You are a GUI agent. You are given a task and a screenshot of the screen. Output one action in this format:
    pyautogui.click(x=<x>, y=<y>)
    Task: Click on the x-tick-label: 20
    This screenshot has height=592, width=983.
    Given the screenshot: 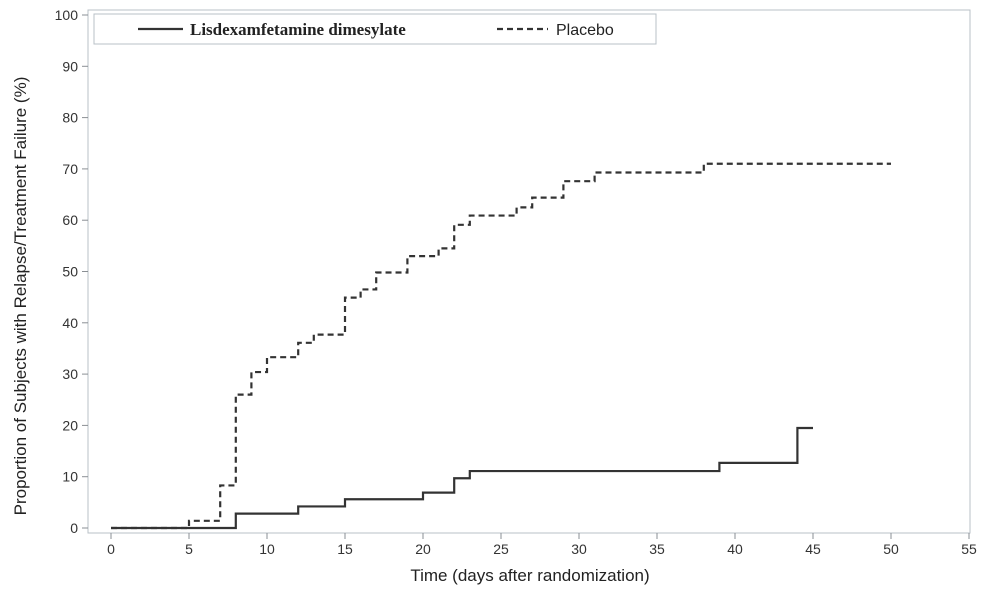 What is the action you would take?
    pyautogui.click(x=423, y=549)
    